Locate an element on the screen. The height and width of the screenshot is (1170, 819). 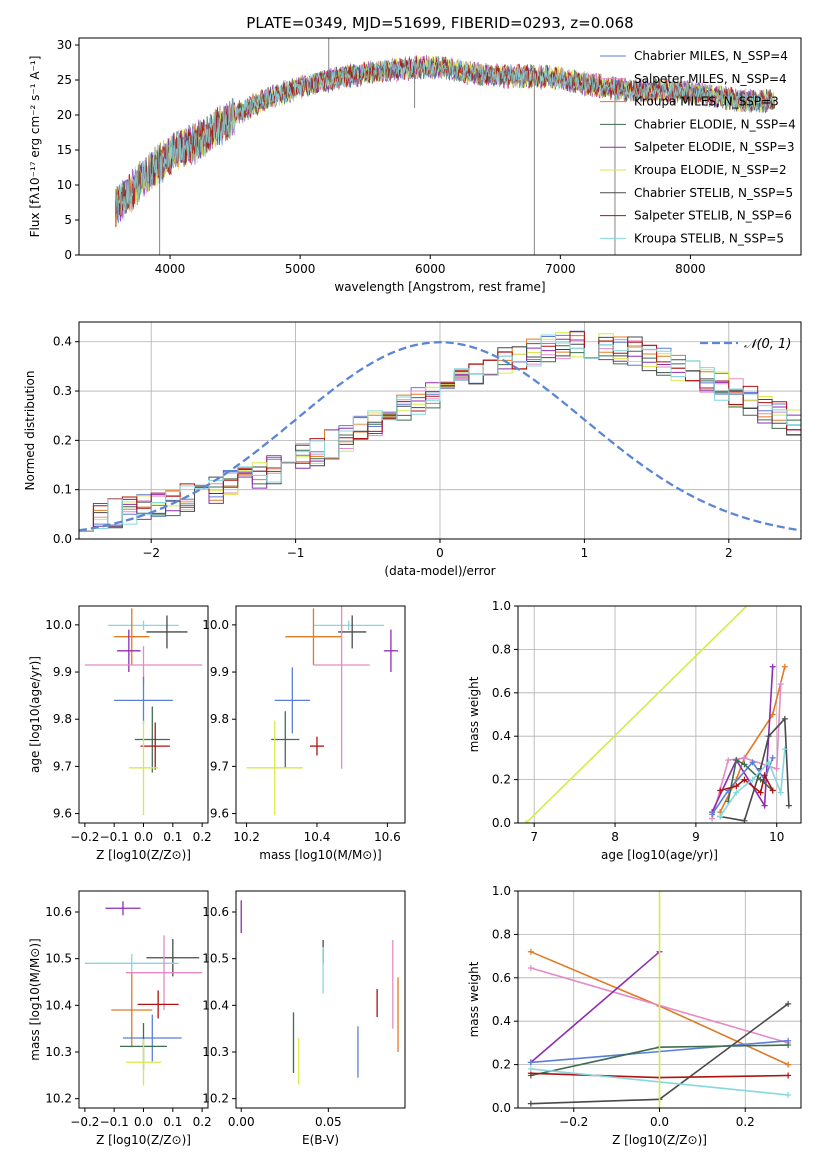
x-tick-label: 10.6 is located at coordinates (387, 837).